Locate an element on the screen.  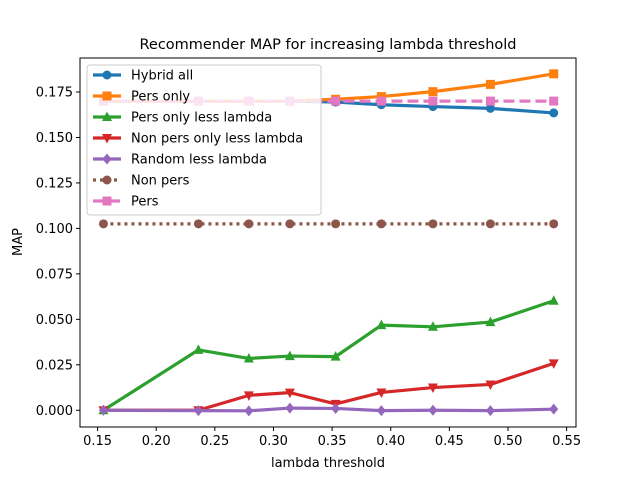
legend-entry: Non pers only less lambda is located at coordinates (198, 139).